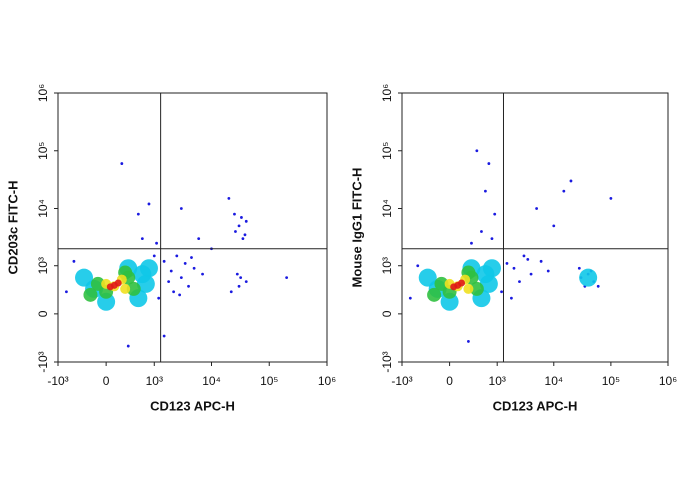  Describe the element at coordinates (387, 361) in the screenshot. I see `y-tick-label: -10³` at that location.